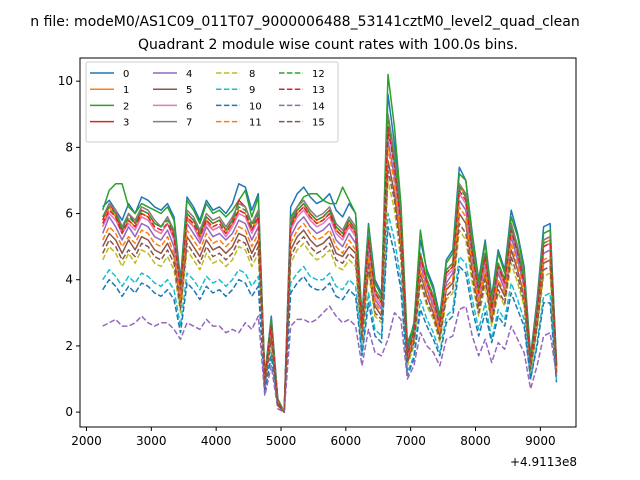 The width and height of the screenshot is (640, 480). Describe the element at coordinates (189, 74) in the screenshot. I see `legend-label-4: 4` at that location.